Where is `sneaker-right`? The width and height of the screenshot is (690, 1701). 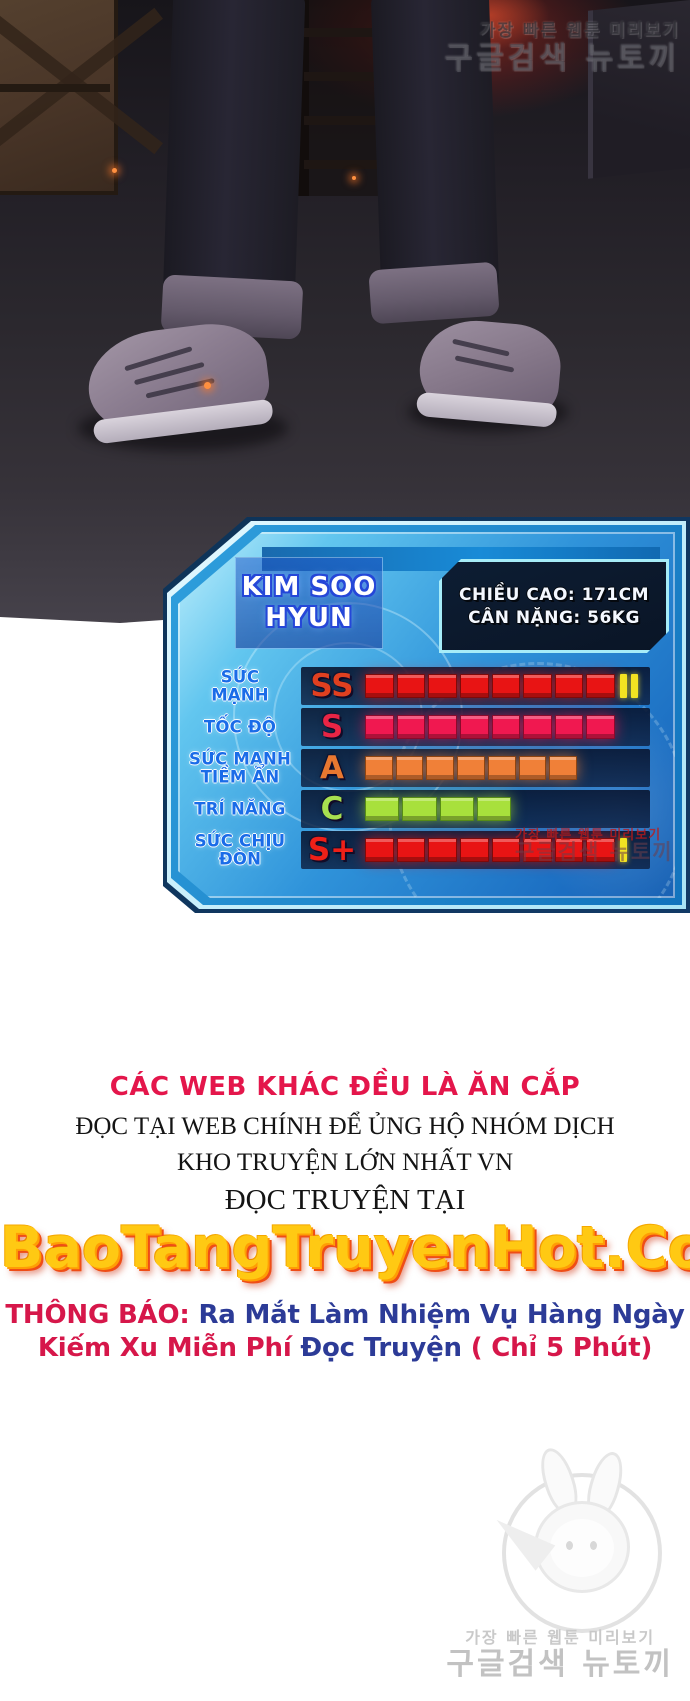 sneaker-right is located at coordinates (489, 372).